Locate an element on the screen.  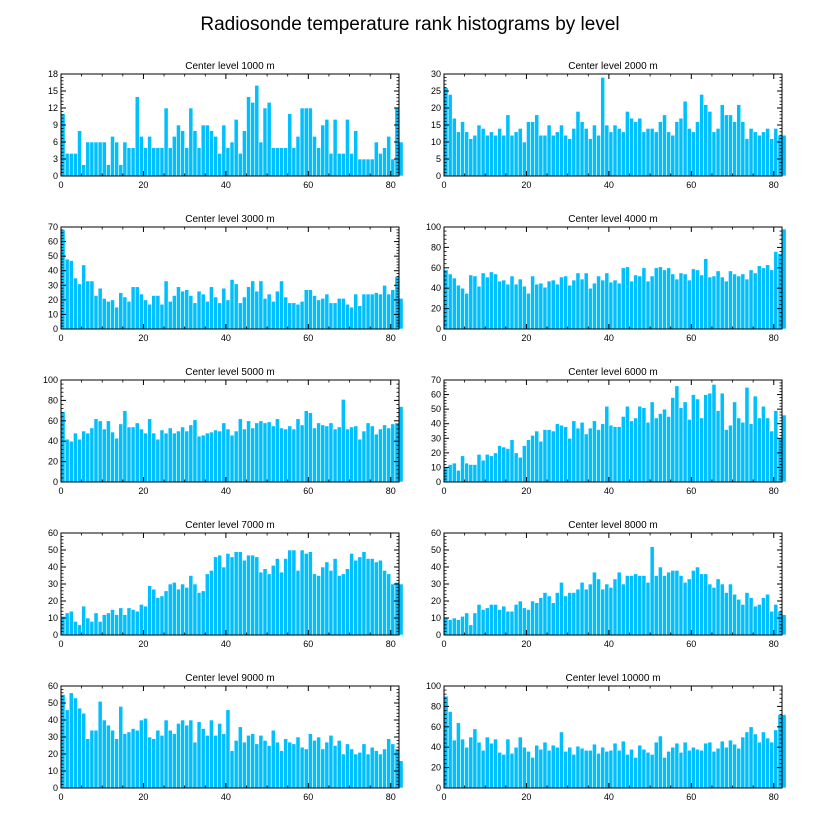
y-tick-label: 40 is located at coordinates (436, 288).